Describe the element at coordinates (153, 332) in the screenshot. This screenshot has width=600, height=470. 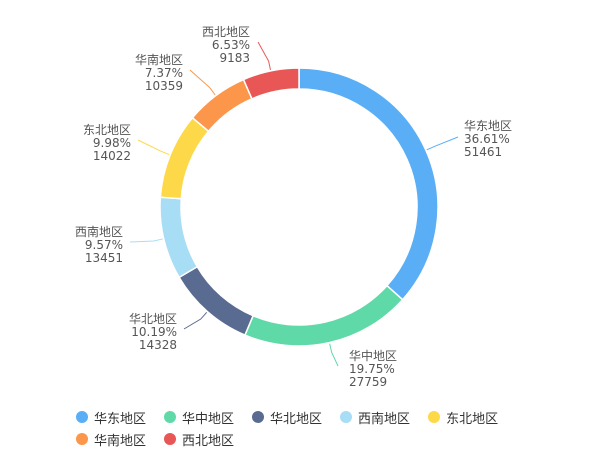
I see `slice-label: 华北地区 10.19% 14328` at that location.